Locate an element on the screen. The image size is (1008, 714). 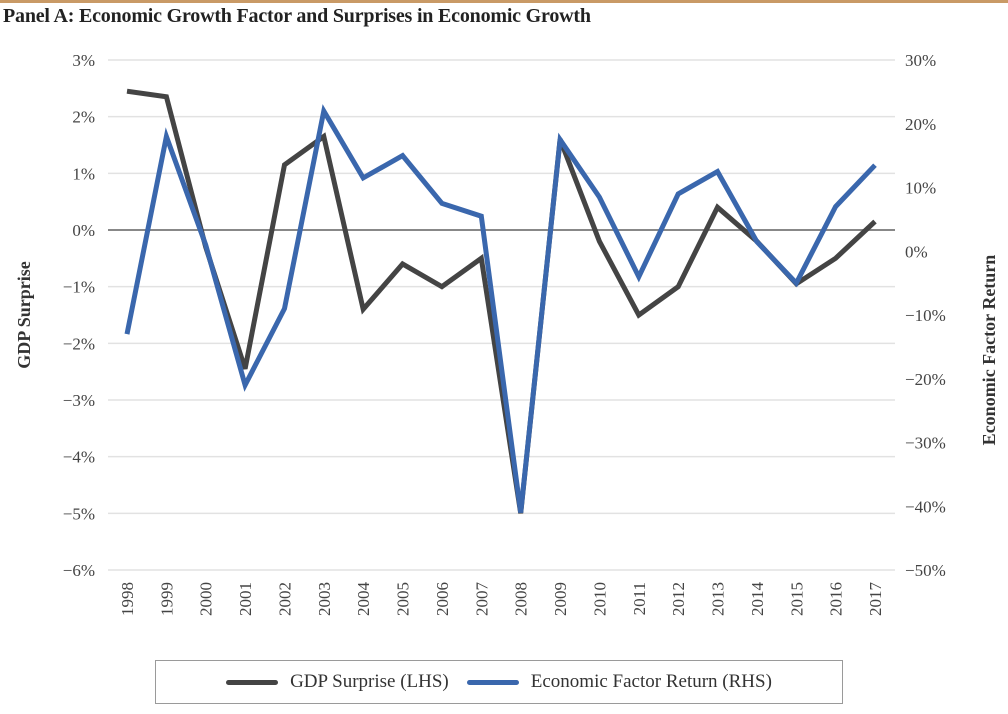
y-right-tick-label: 30% is located at coordinates (920, 60).